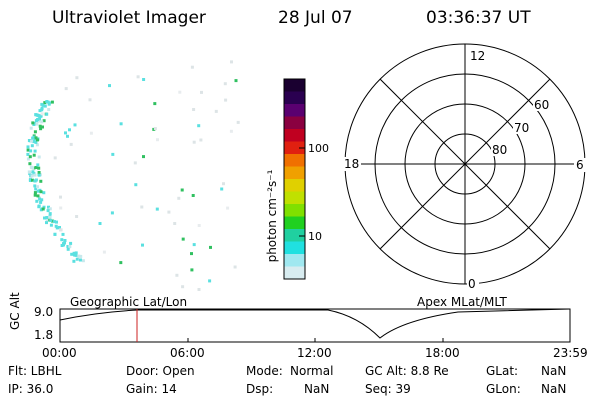  I want to click on timeline-ylabel: GC Alt, so click(15, 311).